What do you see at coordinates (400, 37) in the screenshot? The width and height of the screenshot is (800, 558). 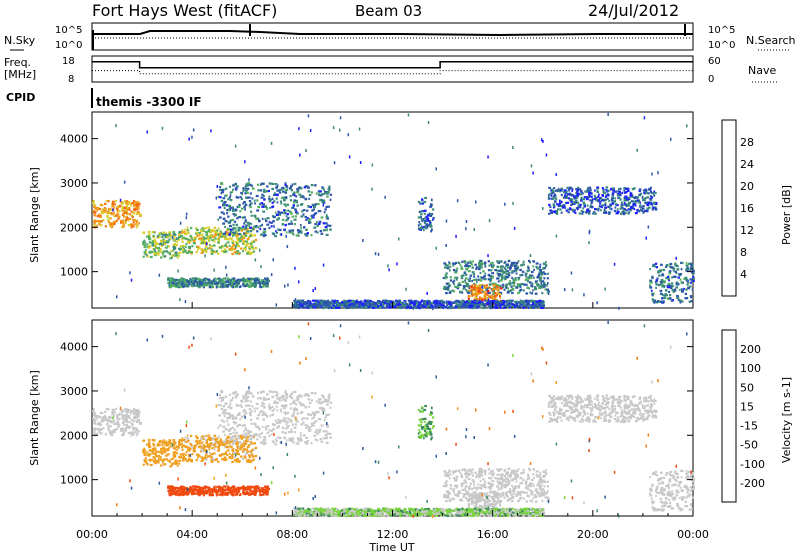 I see `nsky-panel: N.Sky 10^5 10^0 10^5 10^0 N.Search` at bounding box center [400, 37].